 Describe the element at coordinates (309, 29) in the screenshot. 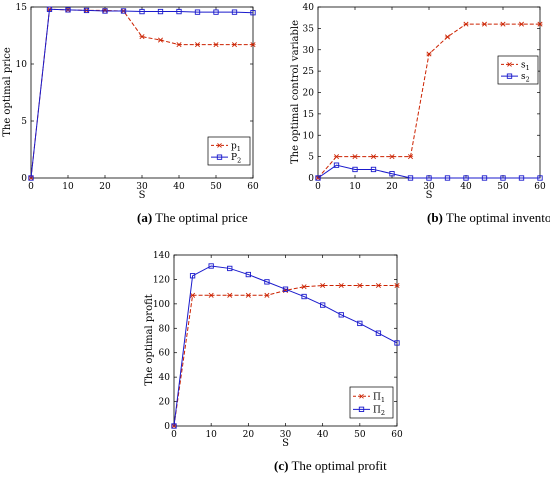

I see `y-tick-label: 35` at that location.